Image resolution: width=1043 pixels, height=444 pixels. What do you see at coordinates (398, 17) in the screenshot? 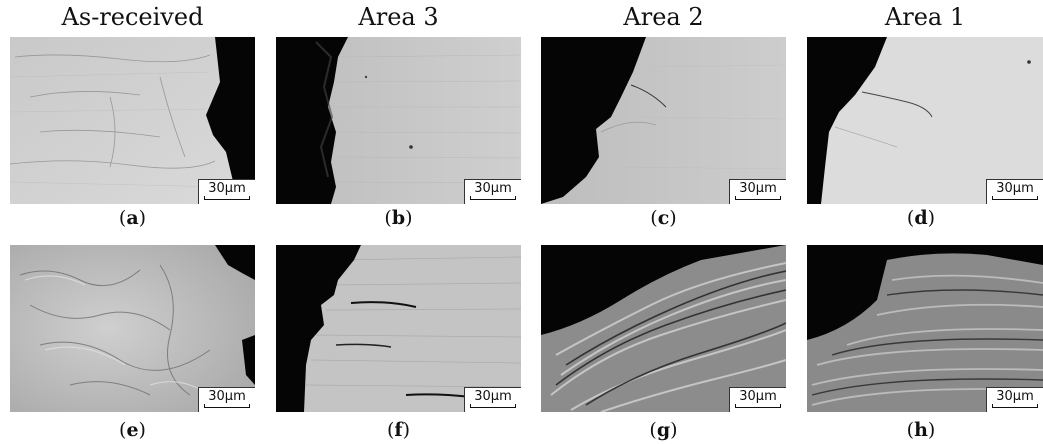
I see `column-heading-area-3: Area 3` at bounding box center [398, 17].